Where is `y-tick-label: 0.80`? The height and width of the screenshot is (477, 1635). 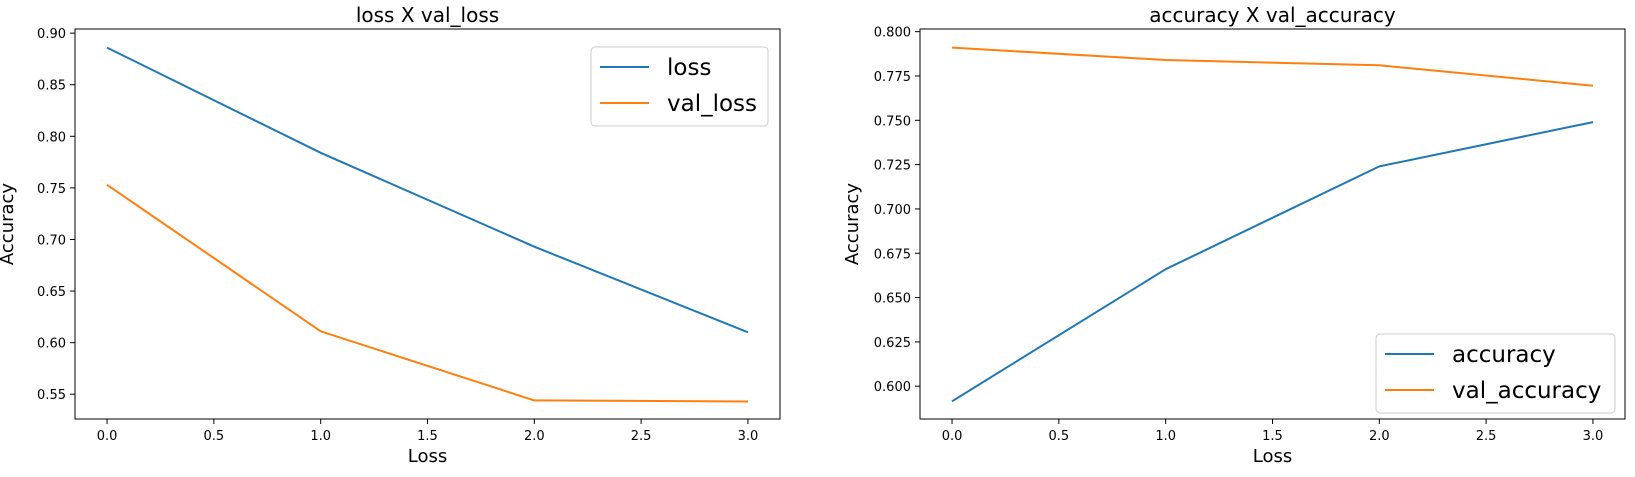
y-tick-label: 0.80 is located at coordinates (51, 137).